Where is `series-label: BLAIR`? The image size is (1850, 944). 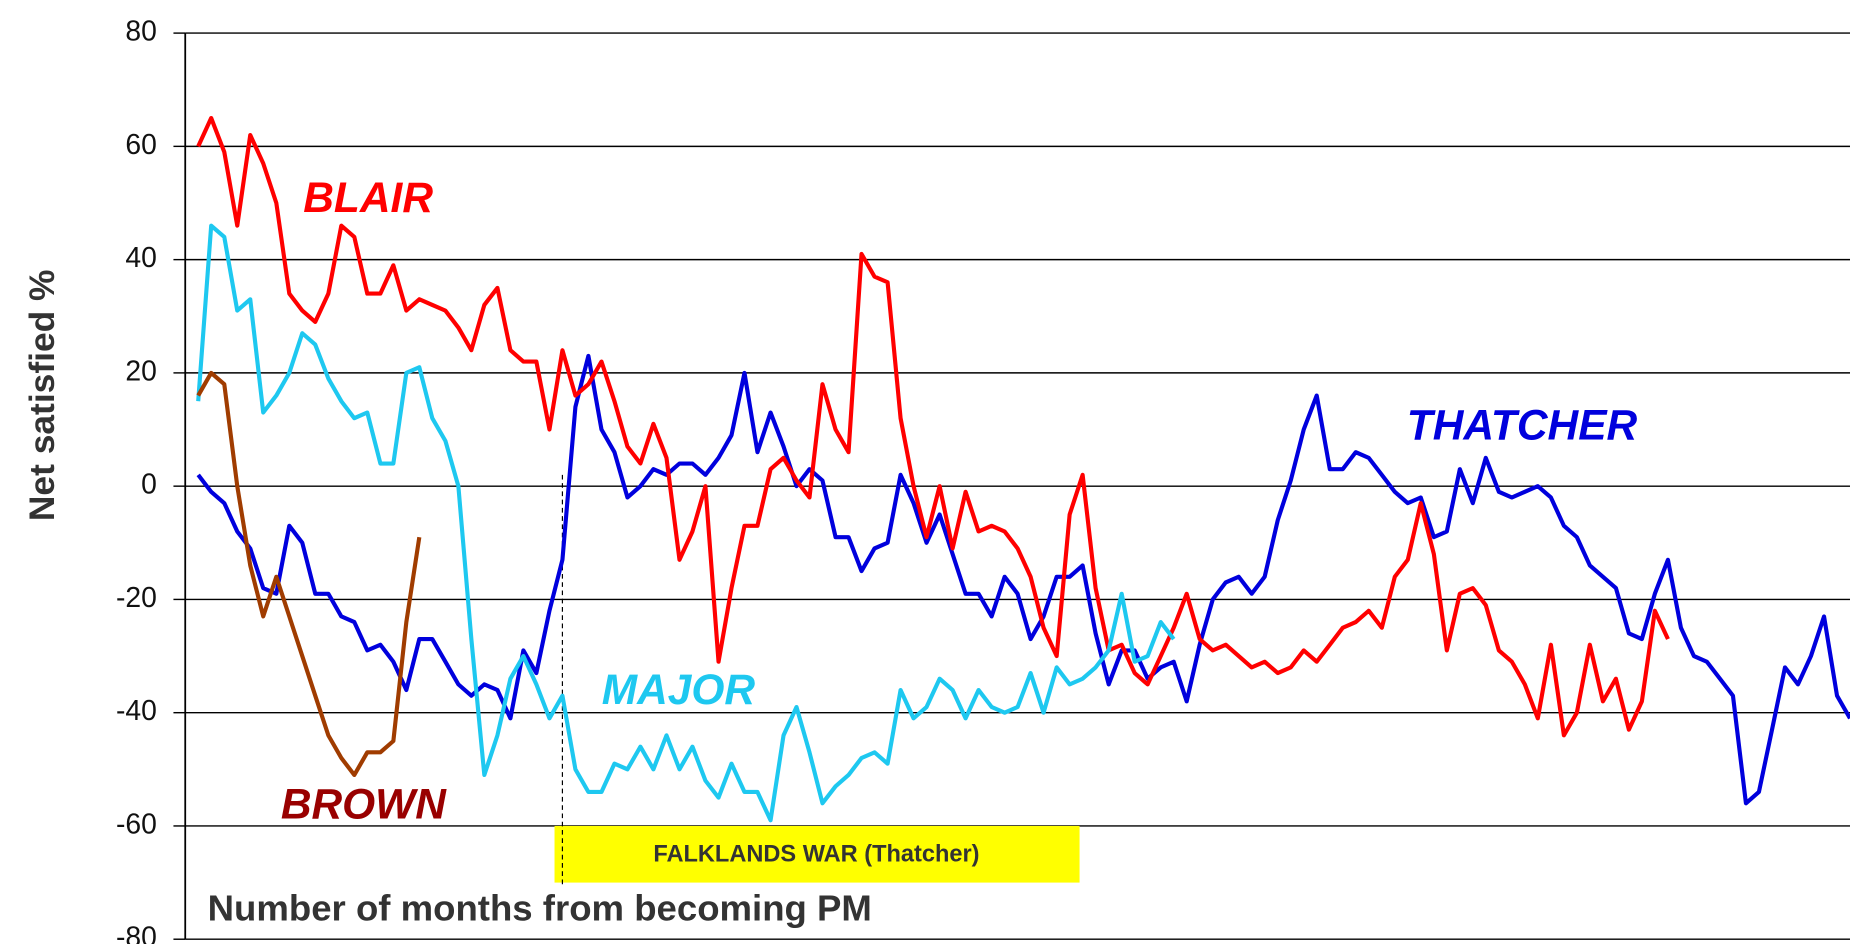
series-label: BLAIR is located at coordinates (368, 197).